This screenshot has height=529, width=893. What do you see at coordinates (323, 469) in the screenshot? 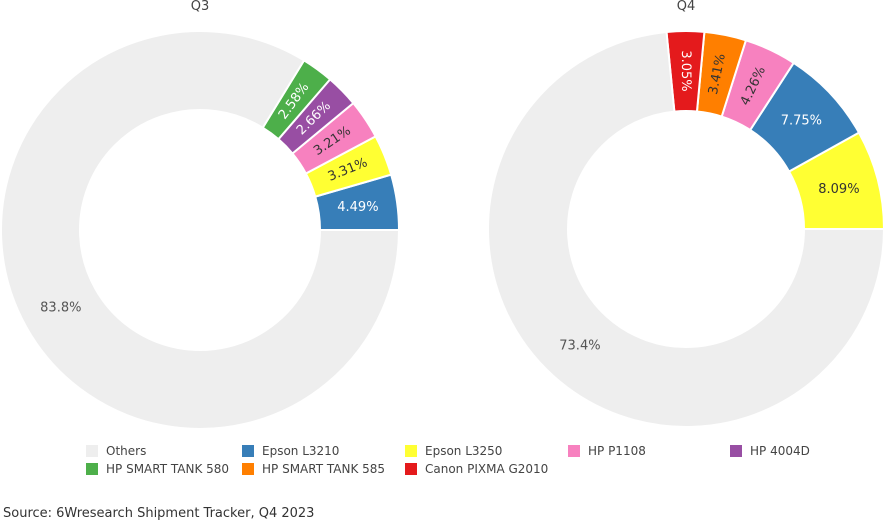
I see `legend-label-hp-smart-tank-585: HP SMART TANK 585` at bounding box center [323, 469].